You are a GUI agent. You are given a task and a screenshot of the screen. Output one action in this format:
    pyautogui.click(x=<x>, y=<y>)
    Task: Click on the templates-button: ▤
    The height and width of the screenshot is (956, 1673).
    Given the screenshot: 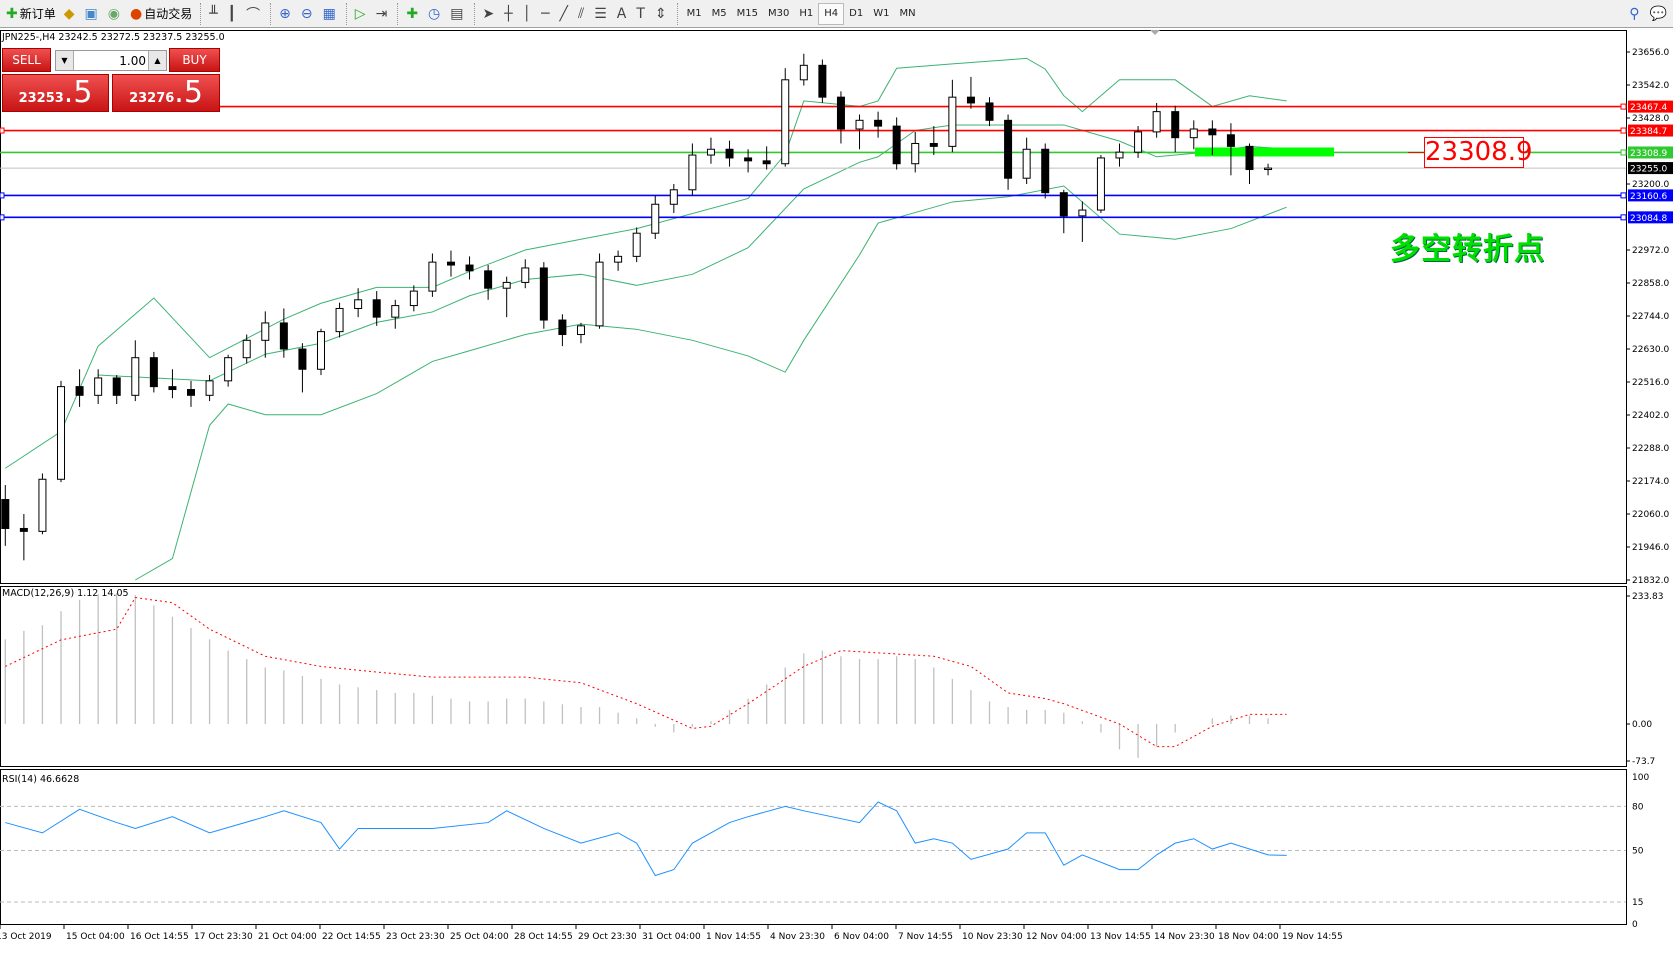 What is the action you would take?
    pyautogui.click(x=457, y=14)
    